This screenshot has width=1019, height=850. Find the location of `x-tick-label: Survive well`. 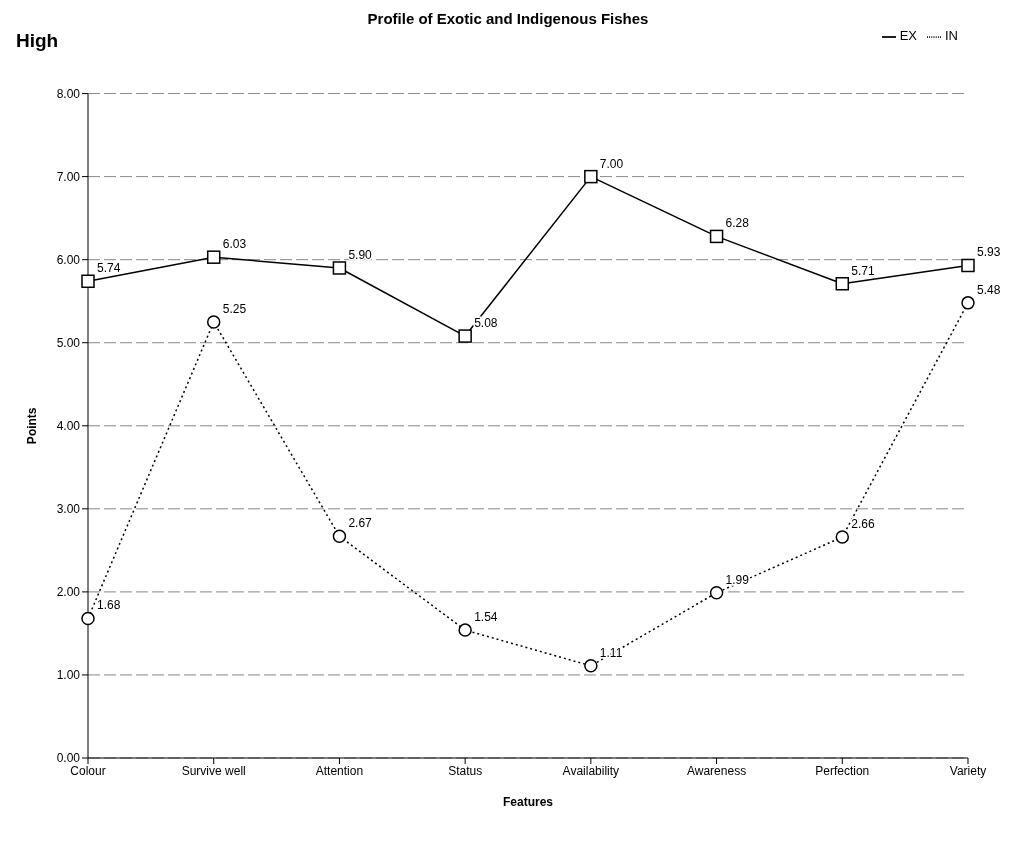

x-tick-label: Survive well is located at coordinates (213, 770).